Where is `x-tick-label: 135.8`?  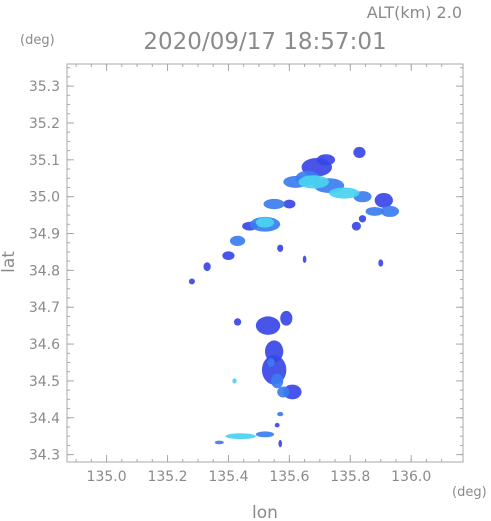
x-tick-label: 135.8 is located at coordinates (350, 477).